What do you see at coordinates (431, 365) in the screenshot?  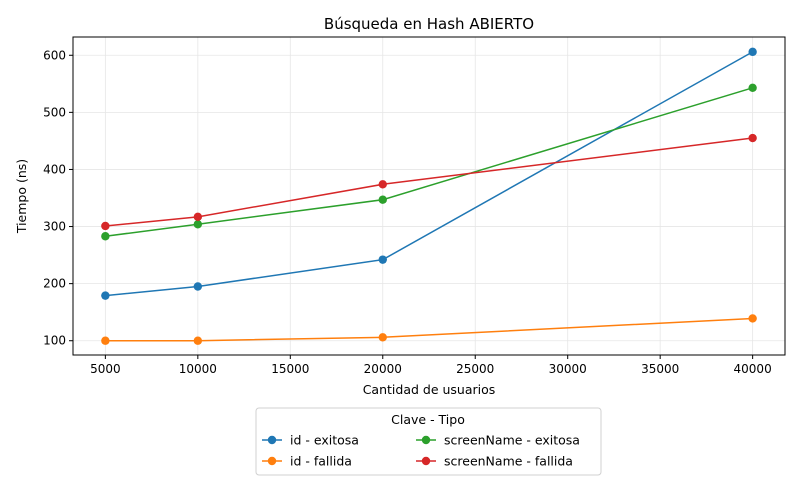 I see `x-axis: 5000 10000 15000 20000 25000 30000 35000 40000` at bounding box center [431, 365].